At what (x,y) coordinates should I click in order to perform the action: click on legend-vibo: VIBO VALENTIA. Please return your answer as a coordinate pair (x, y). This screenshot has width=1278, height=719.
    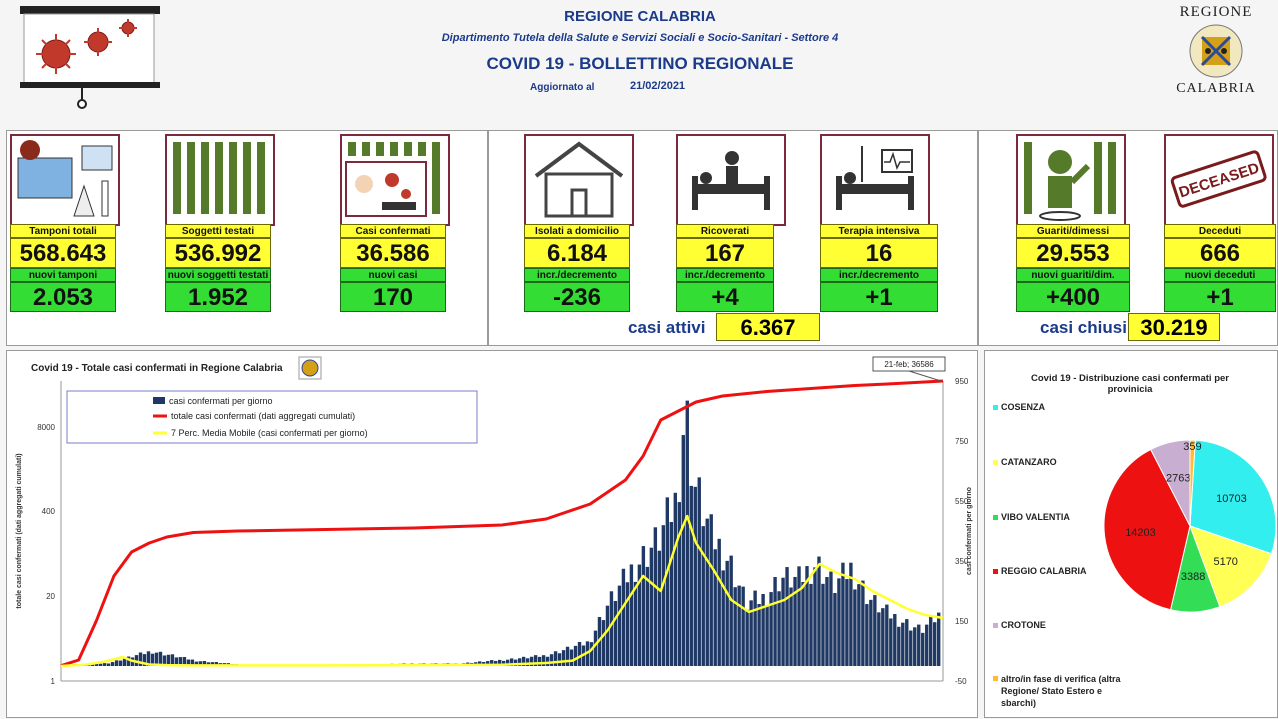
    Looking at the image, I should click on (1035, 517).